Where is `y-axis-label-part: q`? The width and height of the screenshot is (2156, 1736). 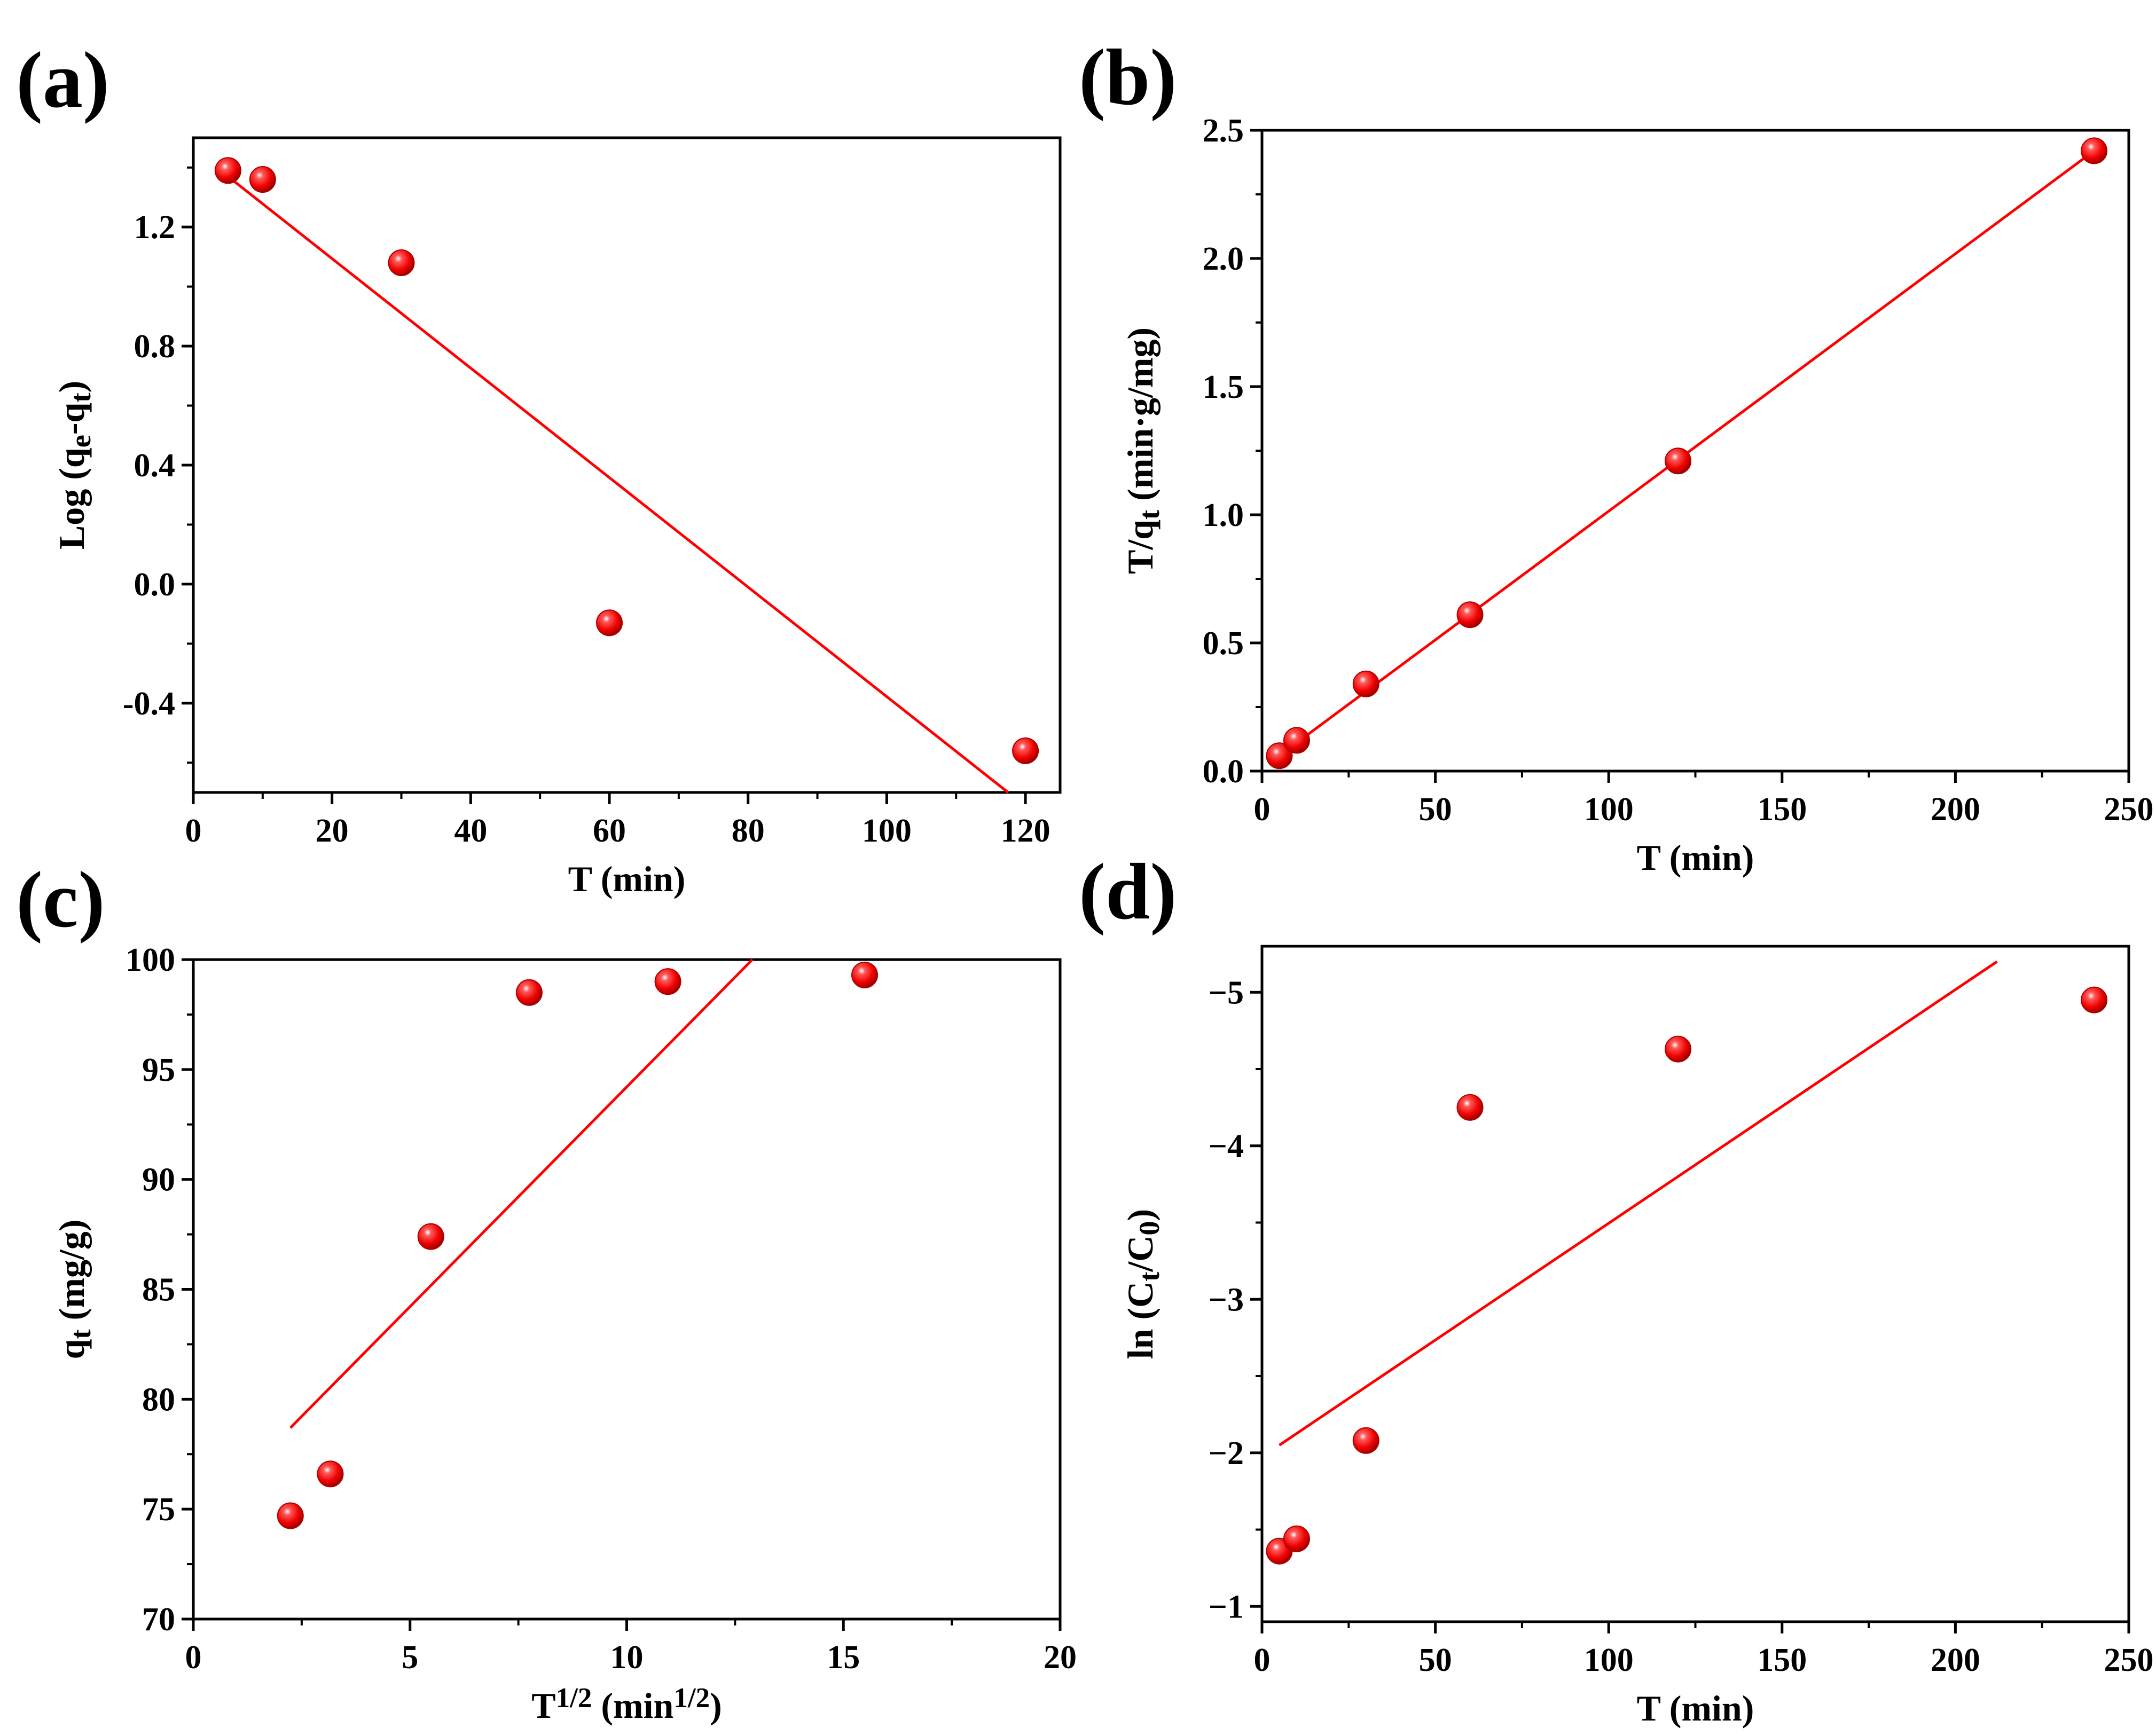
y-axis-label-part: q is located at coordinates (71, 1349).